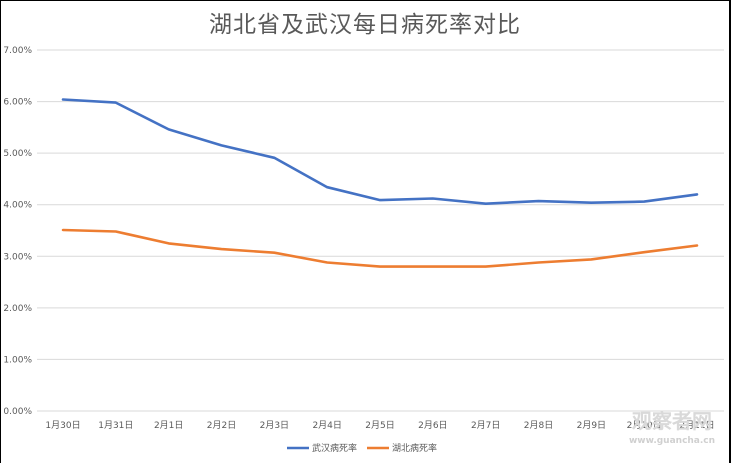 The image size is (731, 463). What do you see at coordinates (672, 421) in the screenshot?
I see `watermark-logo: 观察者网` at bounding box center [672, 421].